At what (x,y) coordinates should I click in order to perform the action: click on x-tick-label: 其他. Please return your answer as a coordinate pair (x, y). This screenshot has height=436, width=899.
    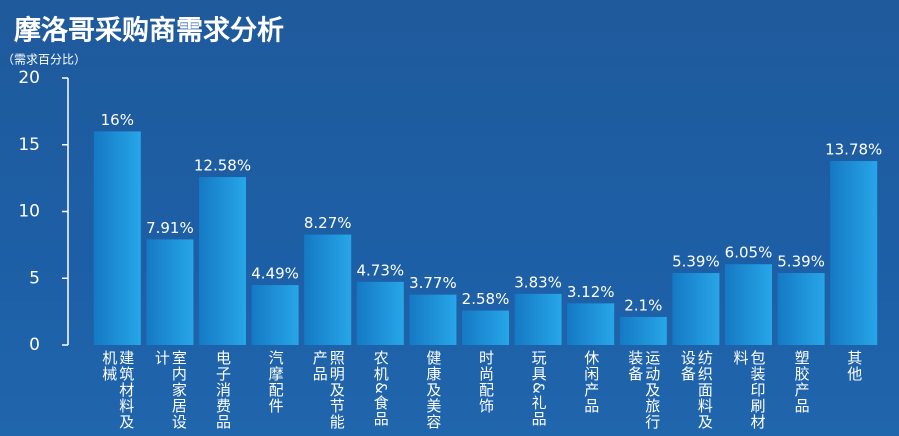
    Looking at the image, I should click on (854, 366).